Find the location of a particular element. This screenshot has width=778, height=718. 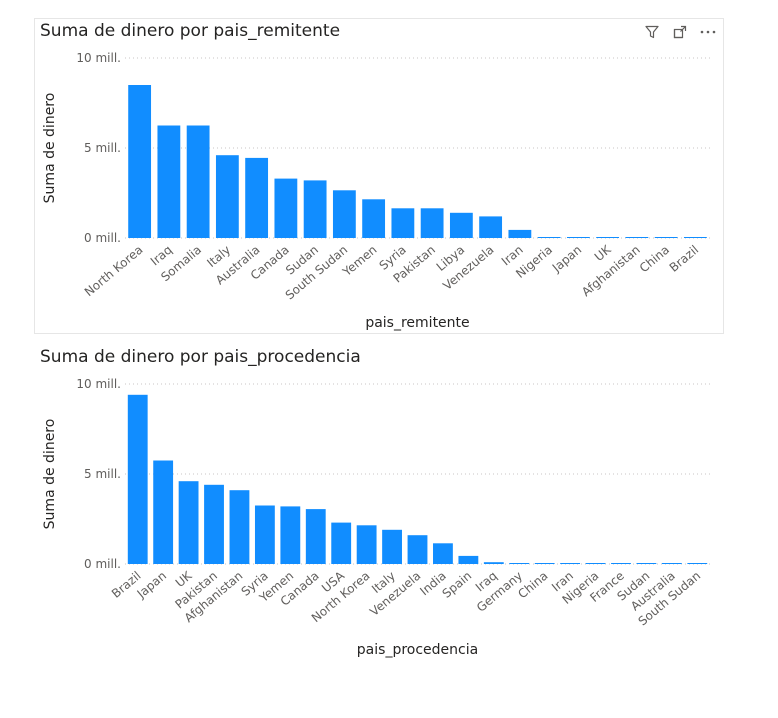

x-tick-label: Spain is located at coordinates (457, 585).